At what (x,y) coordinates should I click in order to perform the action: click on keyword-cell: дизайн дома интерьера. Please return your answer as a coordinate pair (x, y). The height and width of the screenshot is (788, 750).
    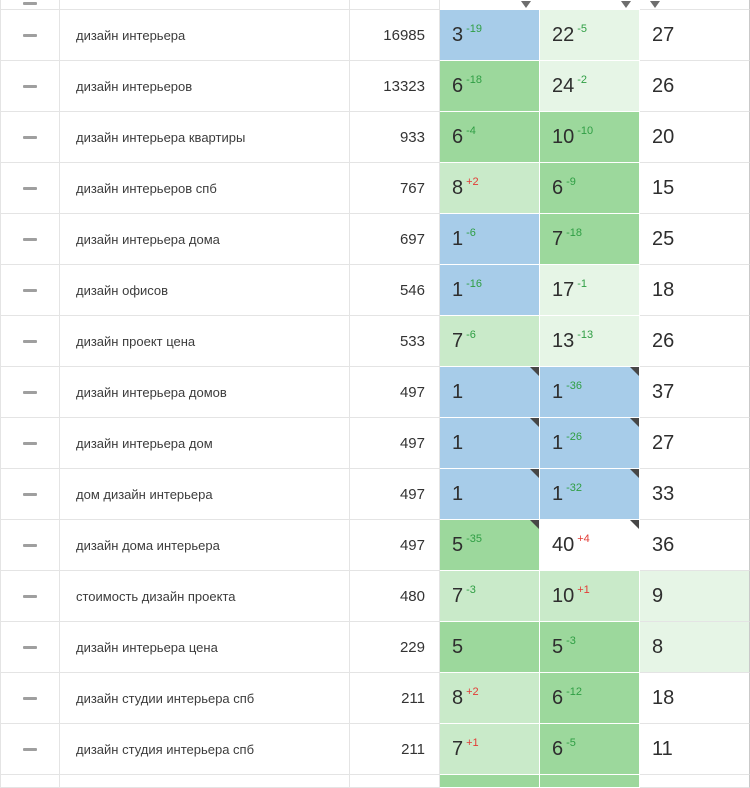
    Looking at the image, I should click on (205, 545).